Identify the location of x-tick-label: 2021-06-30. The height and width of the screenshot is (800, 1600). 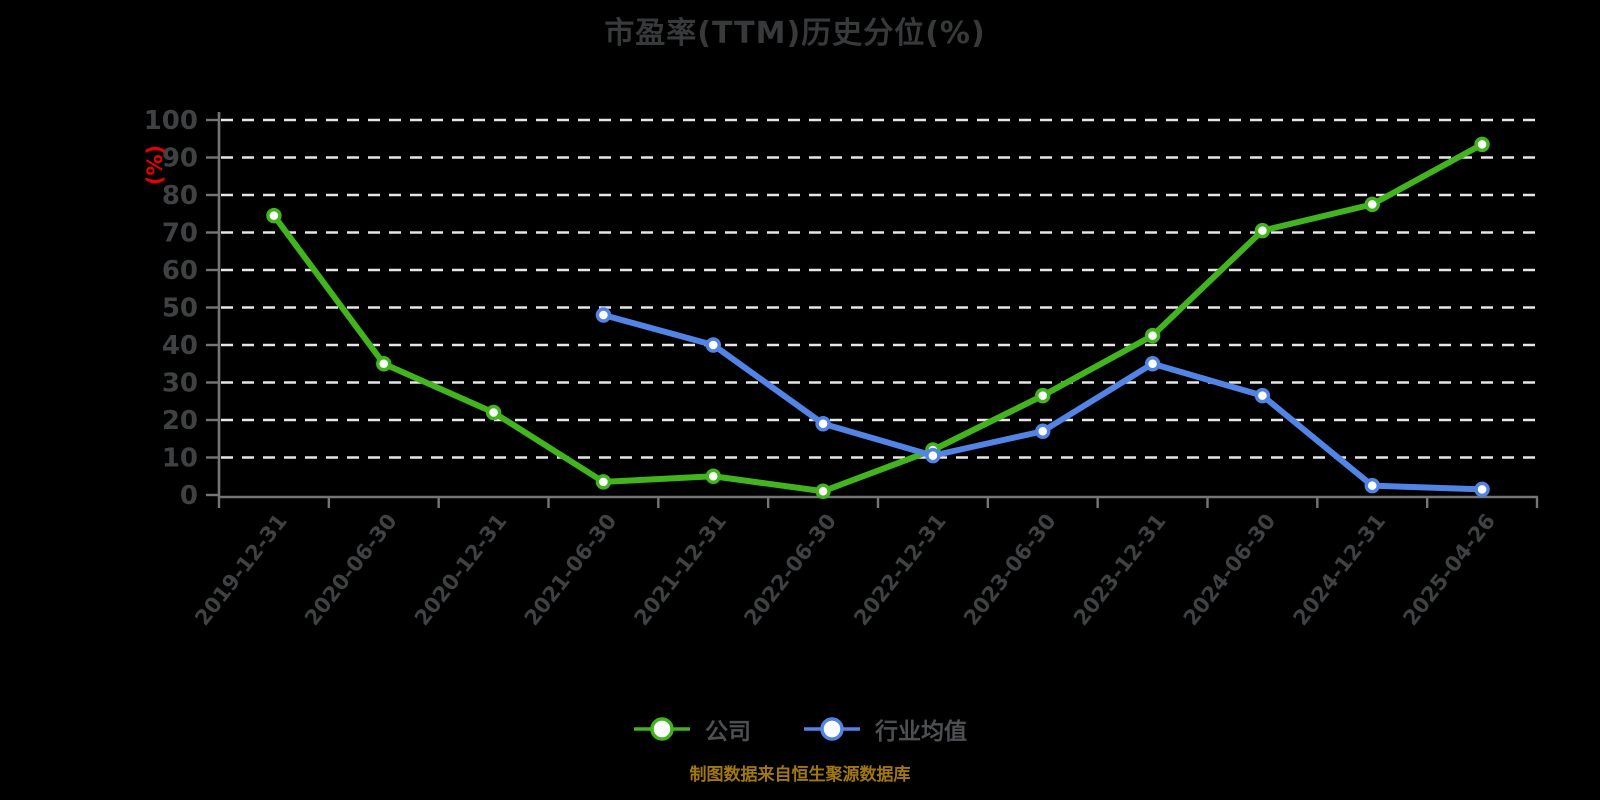
(571, 569).